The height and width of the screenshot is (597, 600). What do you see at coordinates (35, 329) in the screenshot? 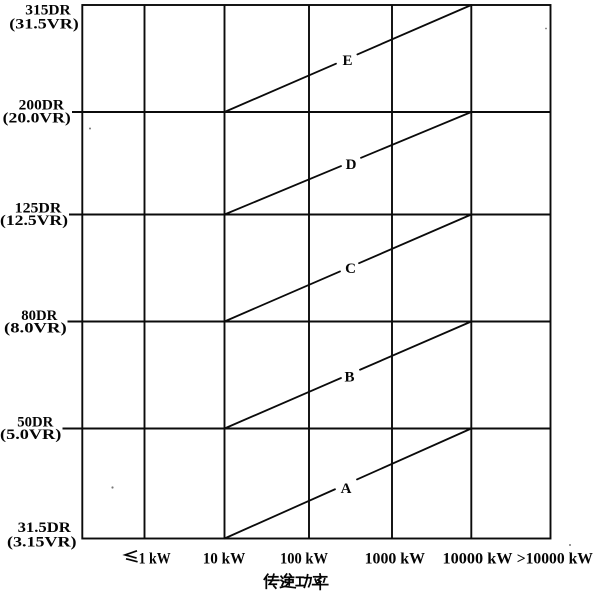
I see `svg-text: (8.0VR)` at bounding box center [35, 329].